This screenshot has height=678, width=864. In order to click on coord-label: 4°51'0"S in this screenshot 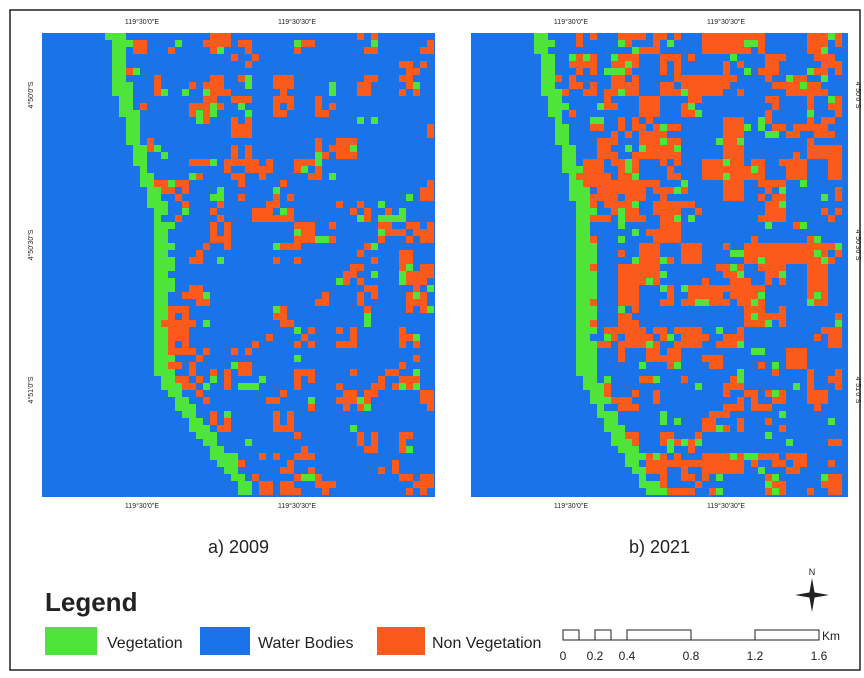, I will do `click(31, 389)`.